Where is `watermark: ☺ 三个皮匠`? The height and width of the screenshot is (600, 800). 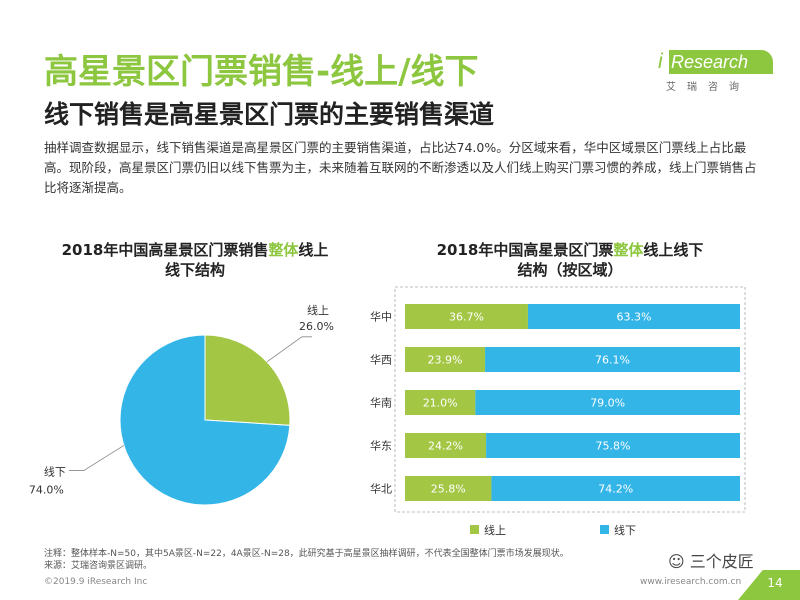
watermark: ☺ 三个皮匠 is located at coordinates (711, 560).